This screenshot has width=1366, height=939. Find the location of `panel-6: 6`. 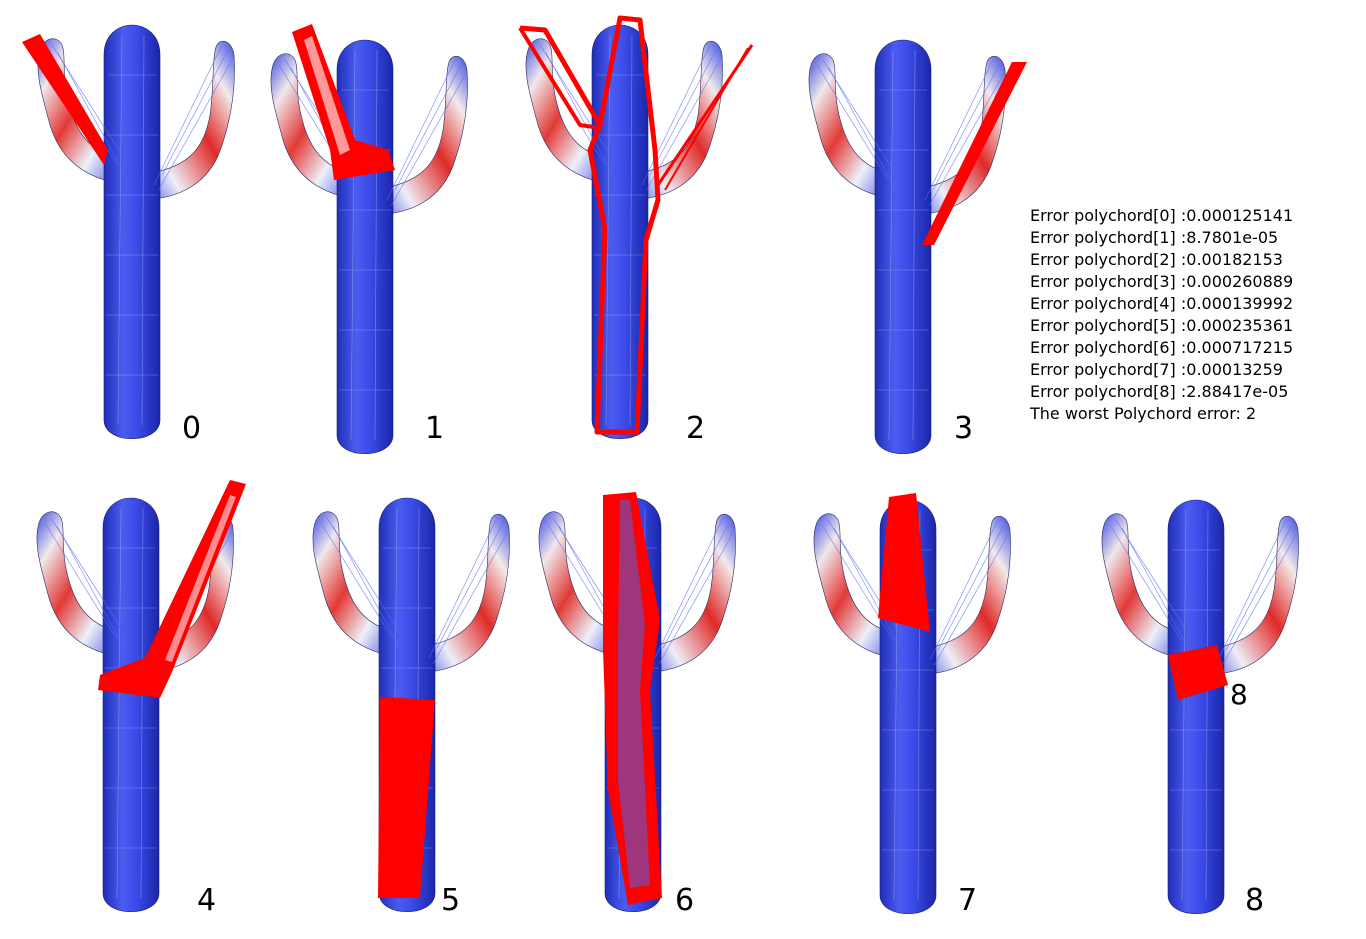

panel-6: 6 is located at coordinates (637, 705).